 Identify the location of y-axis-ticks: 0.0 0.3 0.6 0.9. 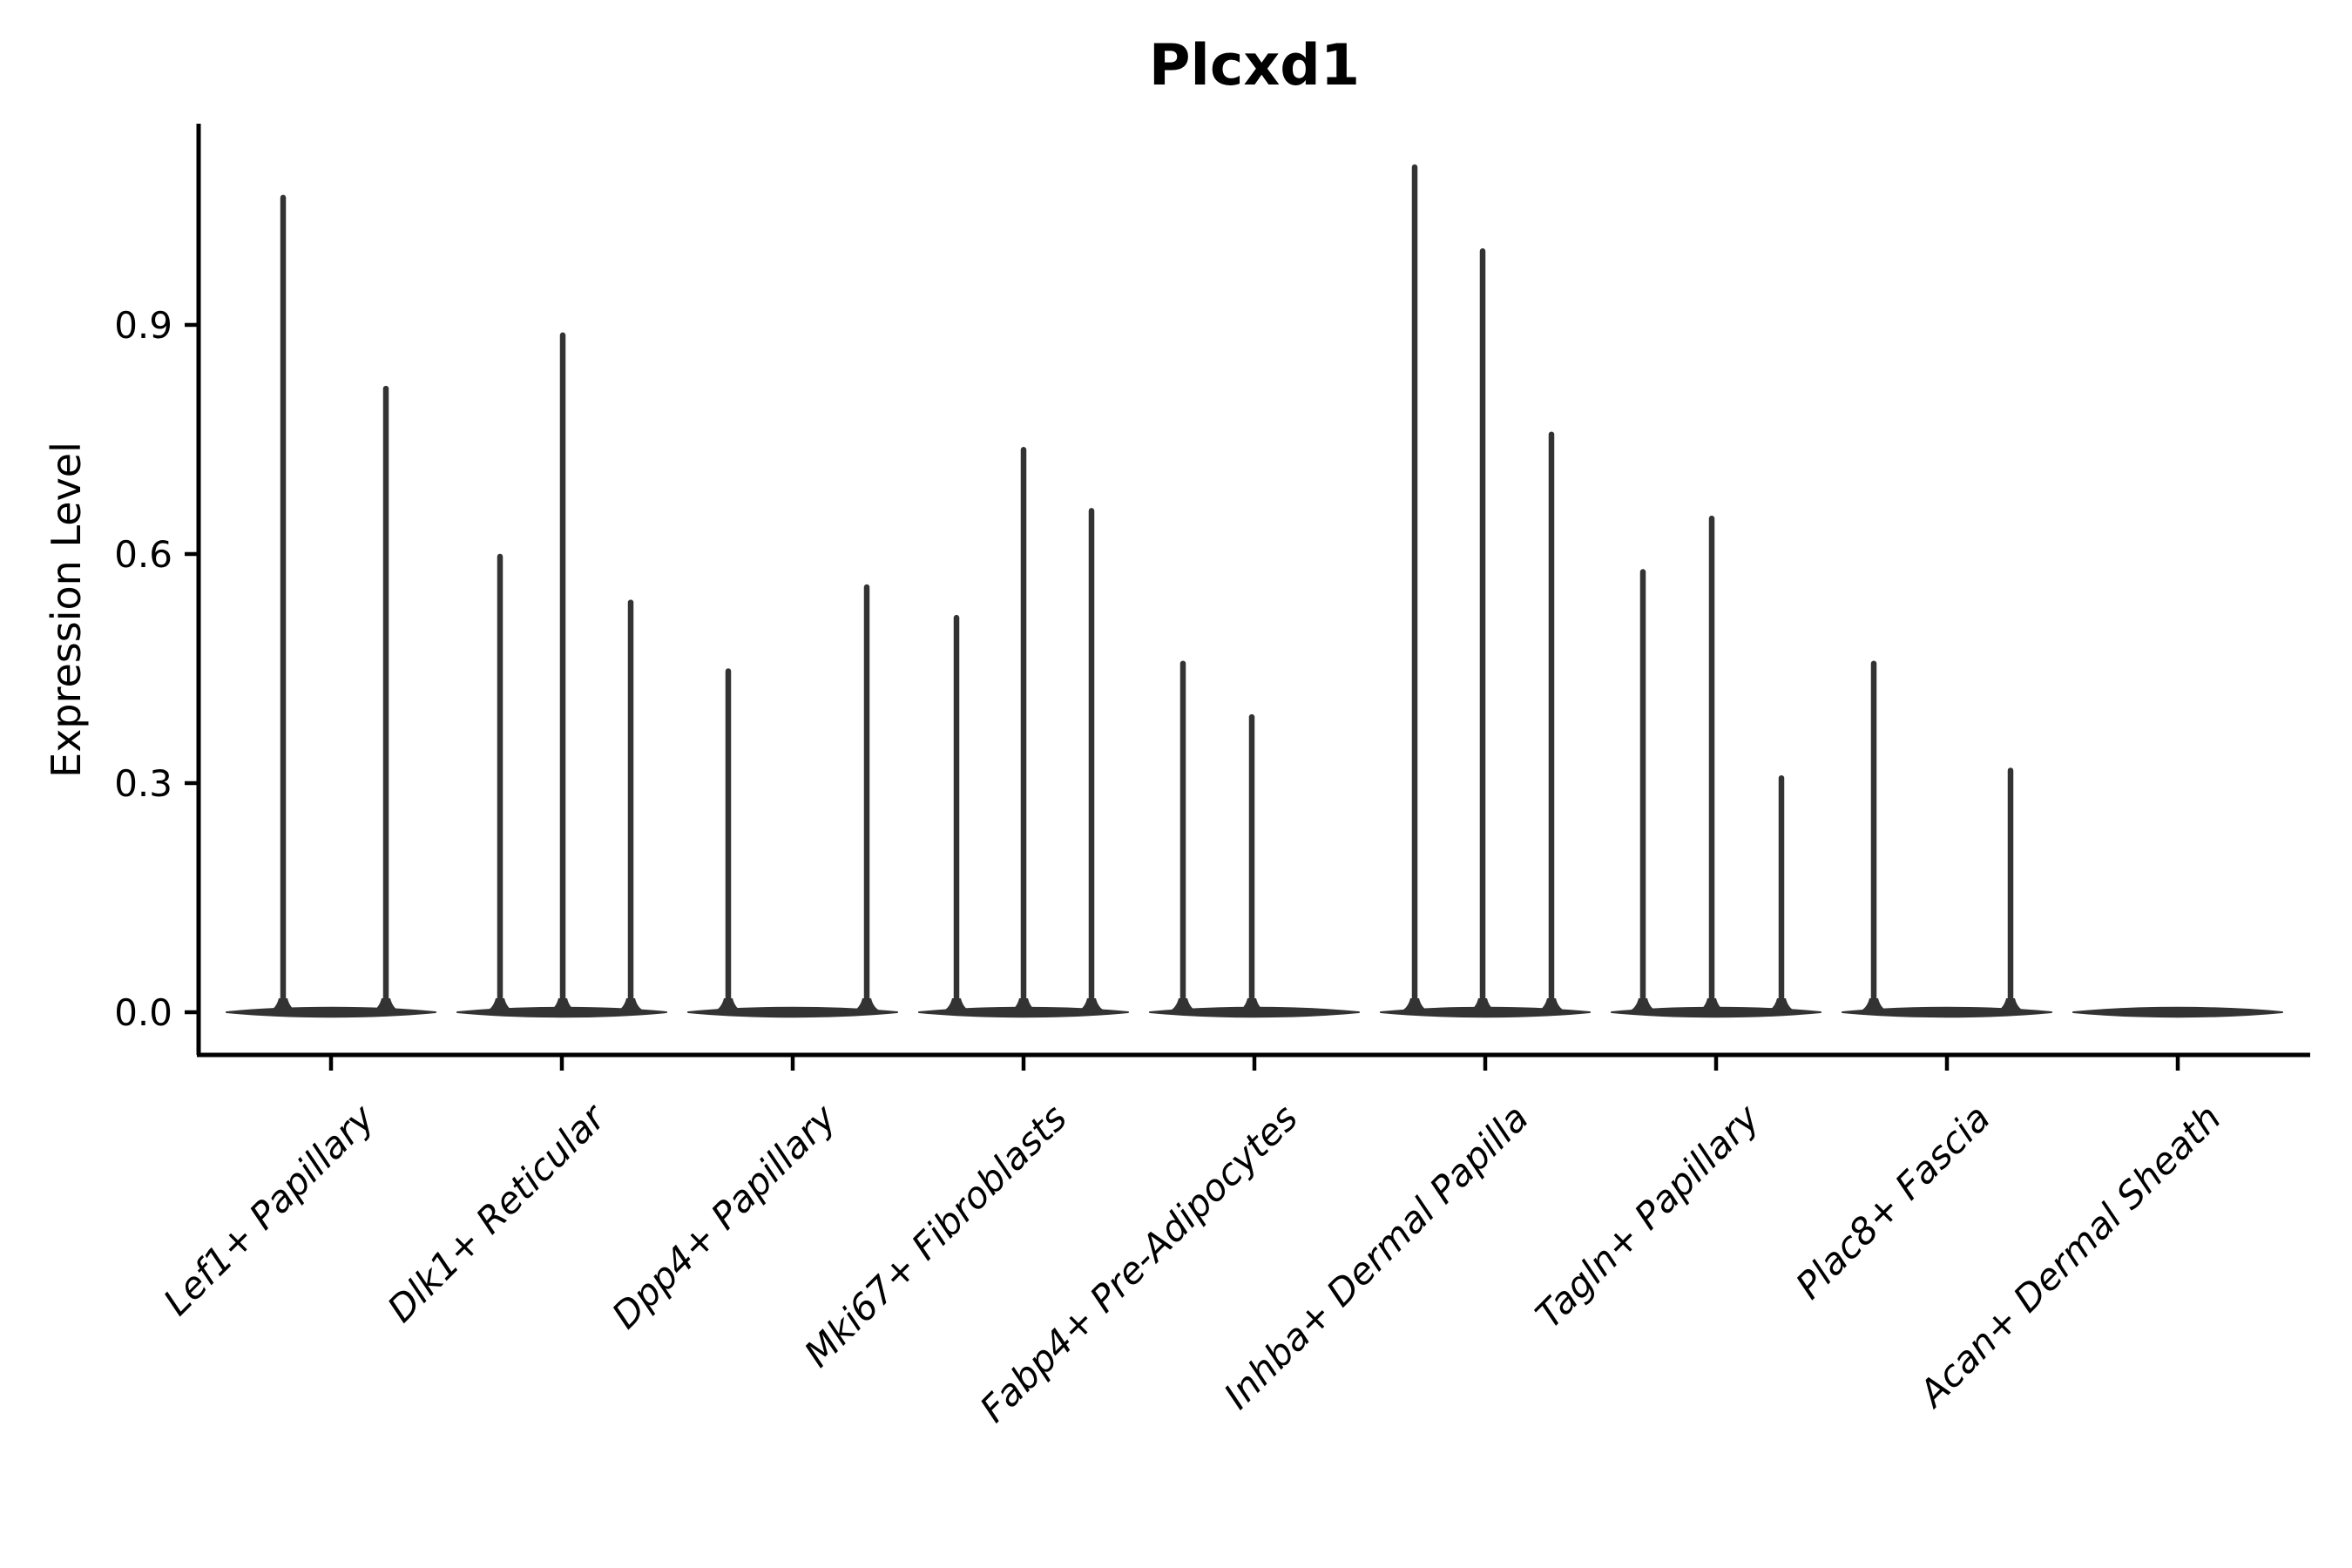
(156, 669).